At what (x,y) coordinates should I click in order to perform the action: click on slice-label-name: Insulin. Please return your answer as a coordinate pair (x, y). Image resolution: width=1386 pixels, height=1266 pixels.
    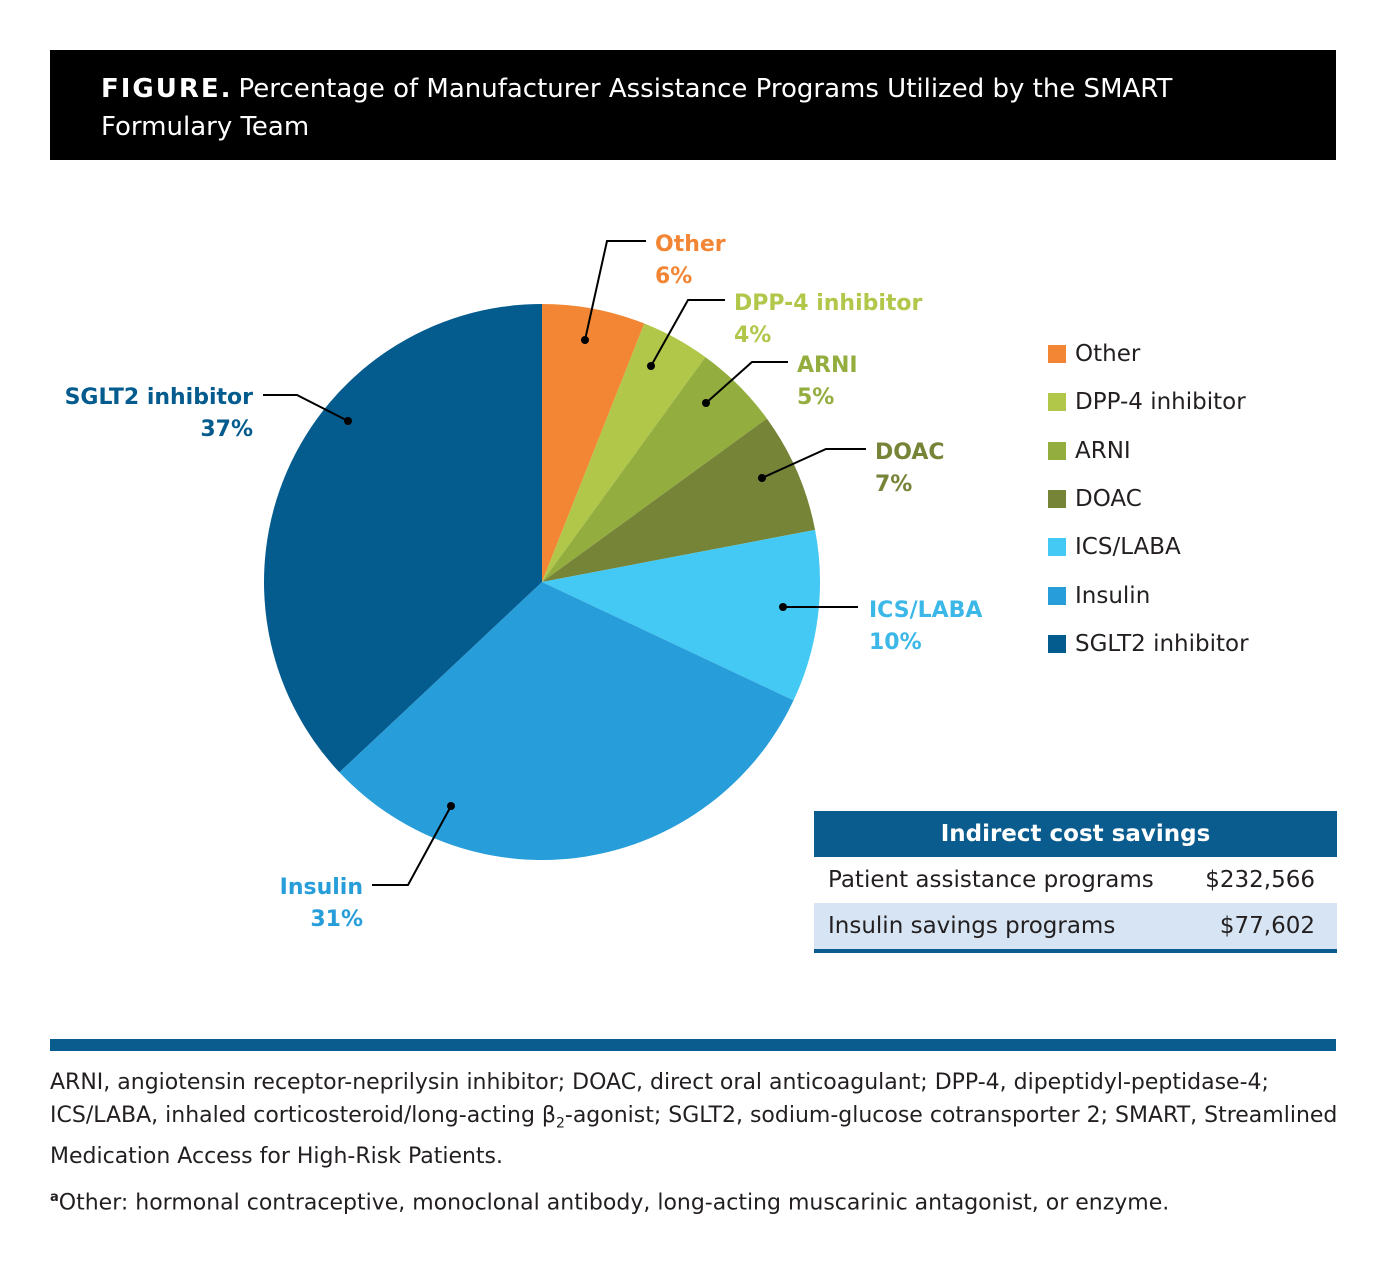
    Looking at the image, I should click on (321, 887).